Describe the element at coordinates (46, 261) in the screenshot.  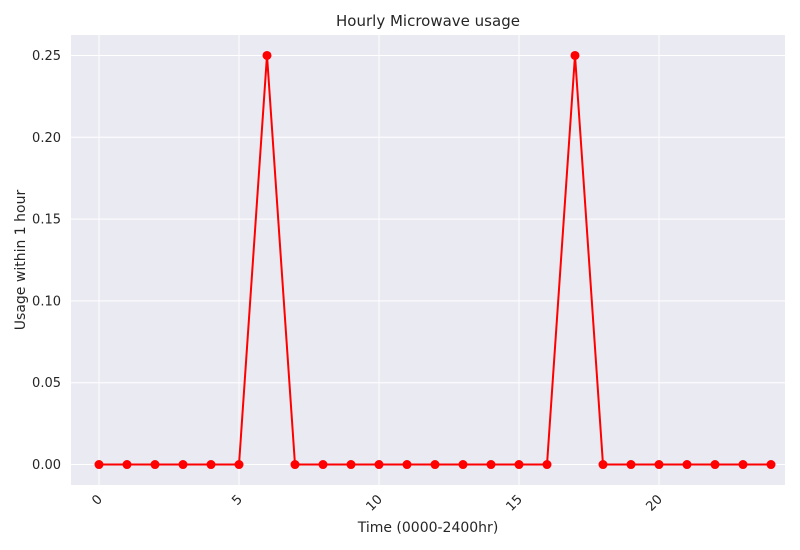
I see `y-axis-ticks: 0.00 0.05 0.10 0.15 0.20 0.25` at that location.